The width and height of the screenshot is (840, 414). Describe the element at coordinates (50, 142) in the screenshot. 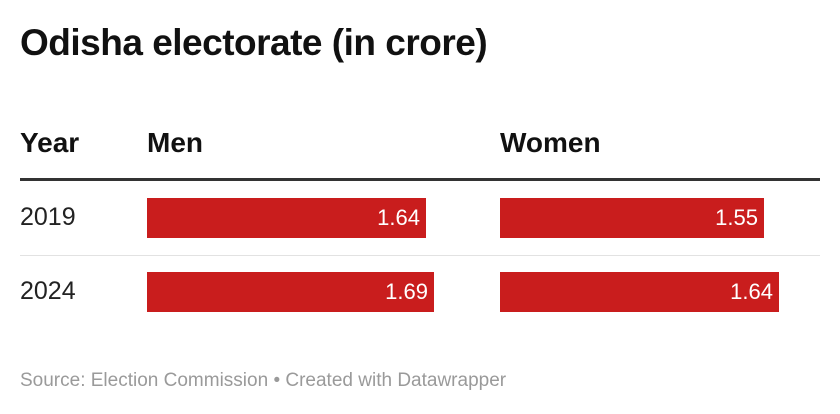

I see `column-header-year: Year` at that location.